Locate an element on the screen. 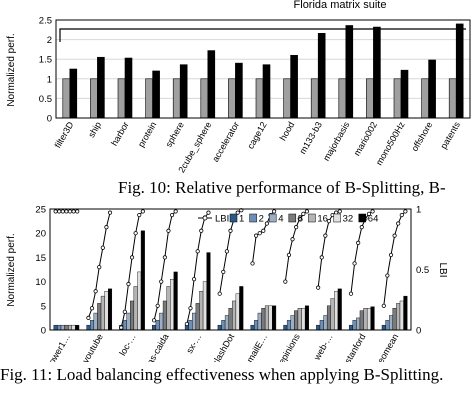  y-tick-label: 2.5 is located at coordinates (45, 21).